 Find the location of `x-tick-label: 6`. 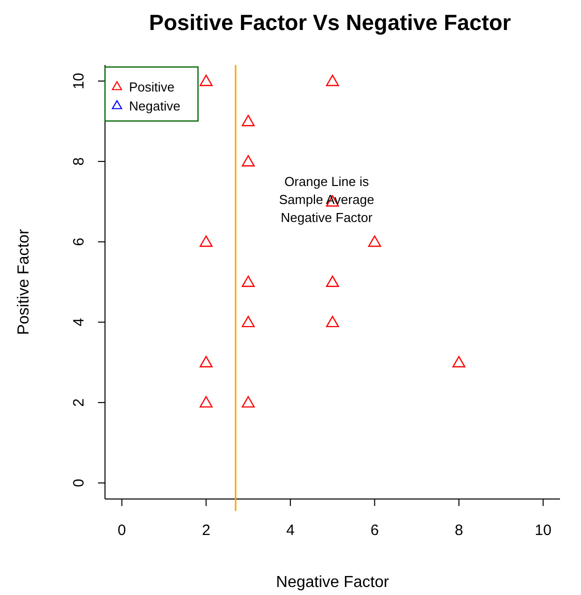

x-tick-label: 6 is located at coordinates (374, 530).